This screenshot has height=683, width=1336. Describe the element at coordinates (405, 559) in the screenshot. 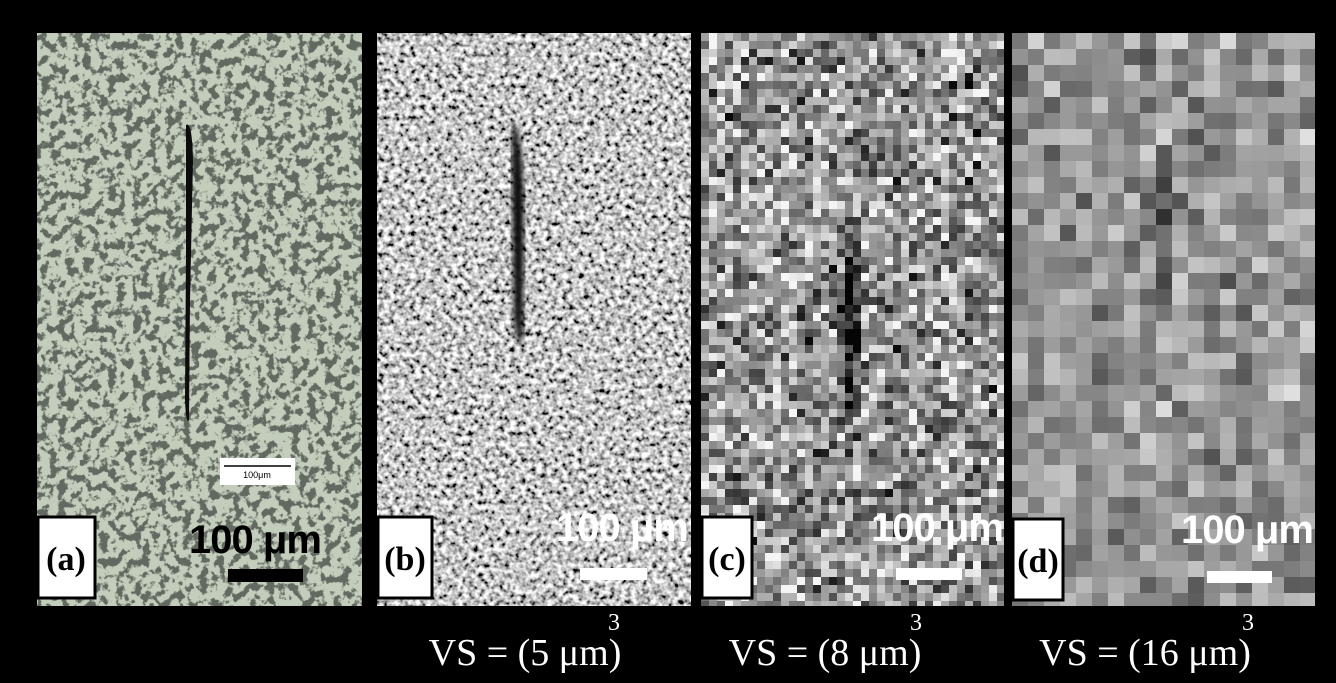

I see `panel-label: (b)` at that location.